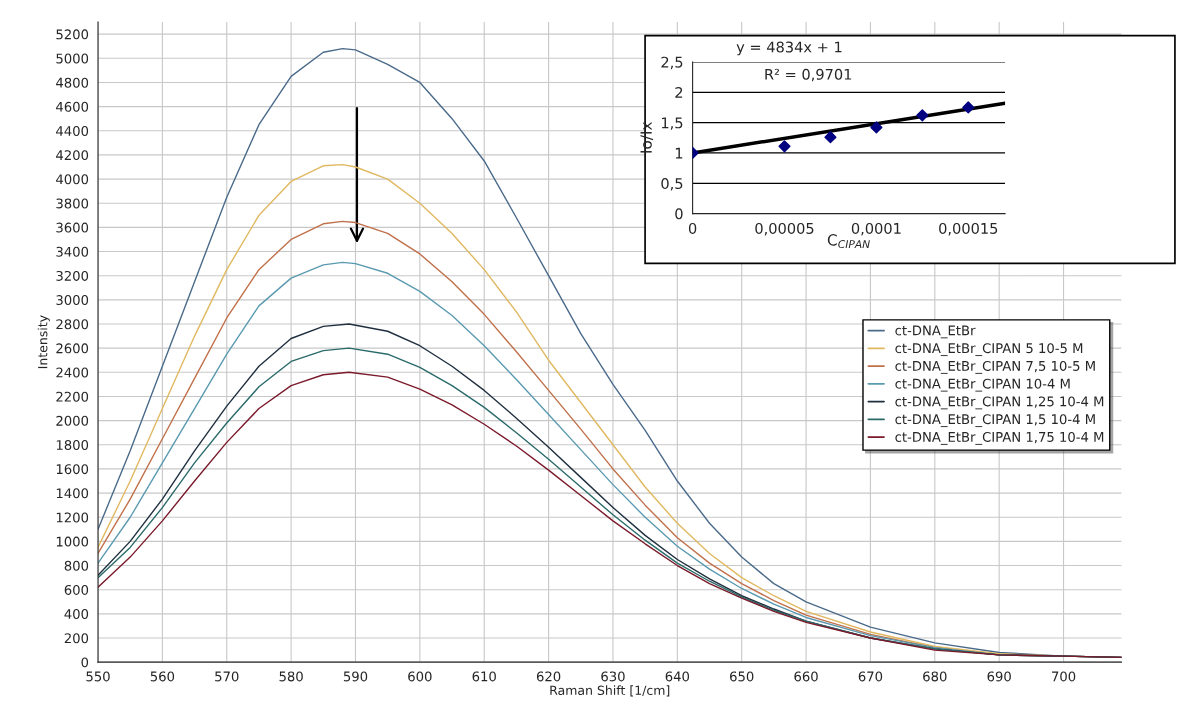  I want to click on legend-label: ct-DNA_EtBr_CIPAN 1,75 10-4 M, so click(999, 438).